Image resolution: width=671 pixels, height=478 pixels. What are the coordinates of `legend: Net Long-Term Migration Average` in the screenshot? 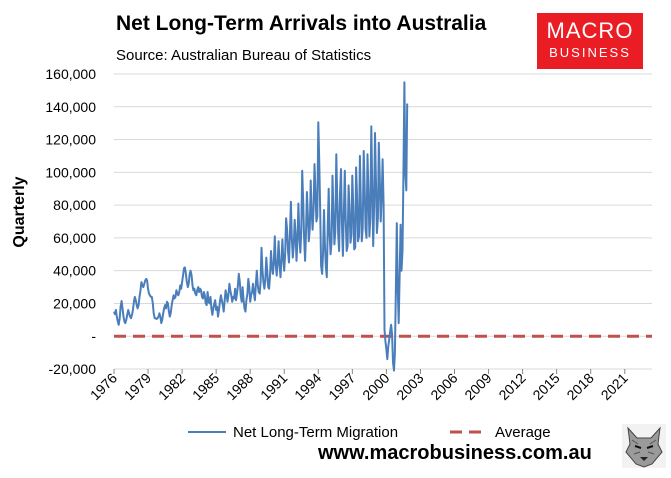 It's located at (369, 432).